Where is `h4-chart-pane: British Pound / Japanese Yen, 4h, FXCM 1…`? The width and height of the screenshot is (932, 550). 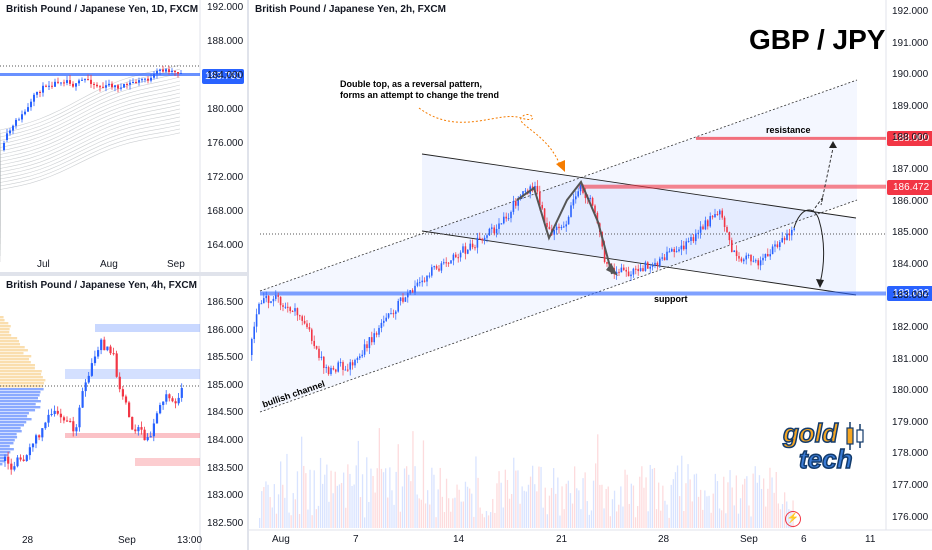
h4-chart-pane: British Pound / Japanese Yen, 4h, FXCM 1… is located at coordinates (123, 413).